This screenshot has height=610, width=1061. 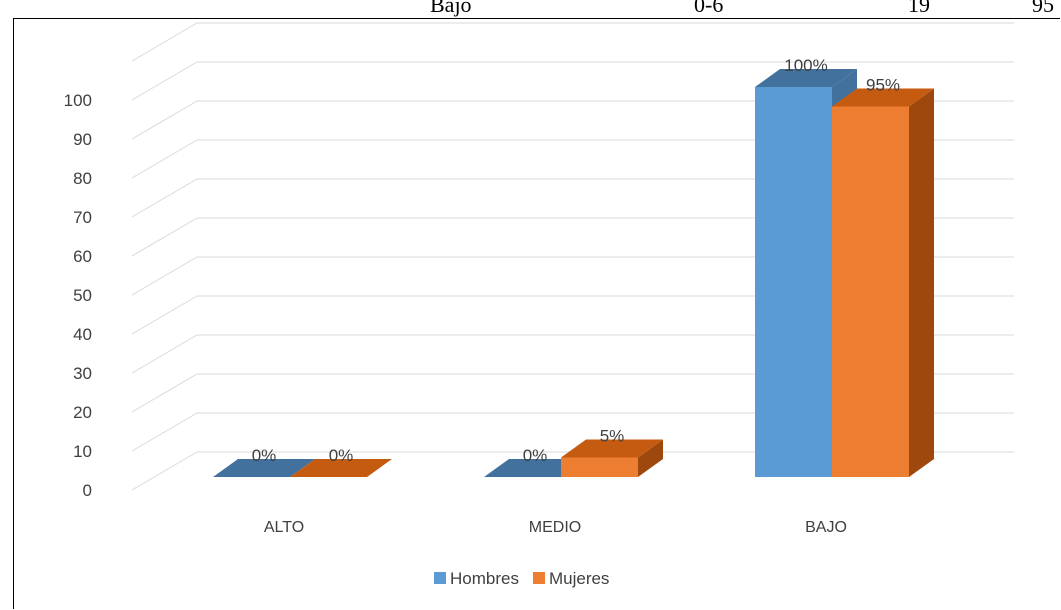 I want to click on y-tick-label-40: 40, so click(x=82, y=334).